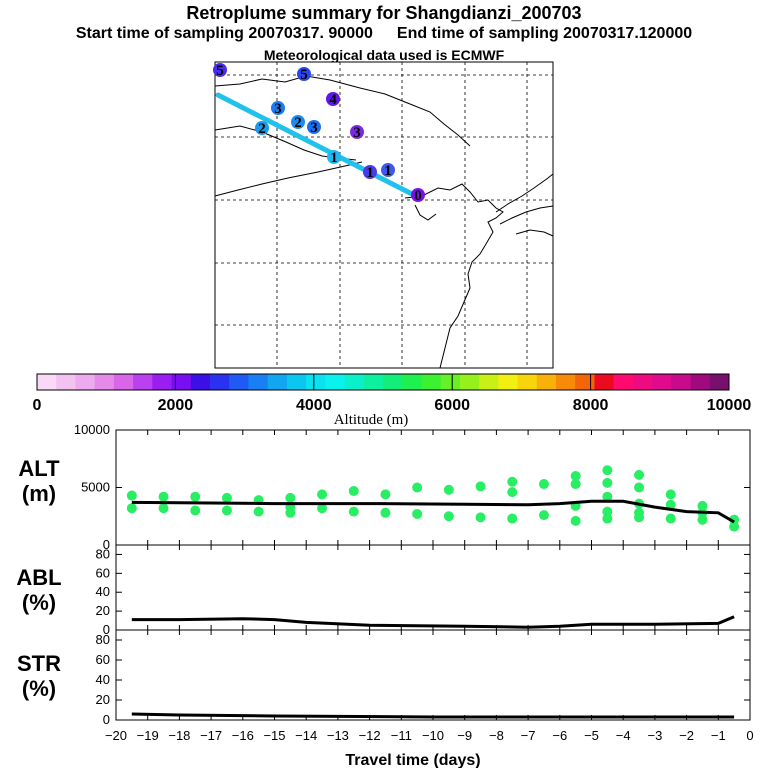 This screenshot has width=768, height=768. Describe the element at coordinates (315, 144) in the screenshot. I see `trajectory-line` at that location.